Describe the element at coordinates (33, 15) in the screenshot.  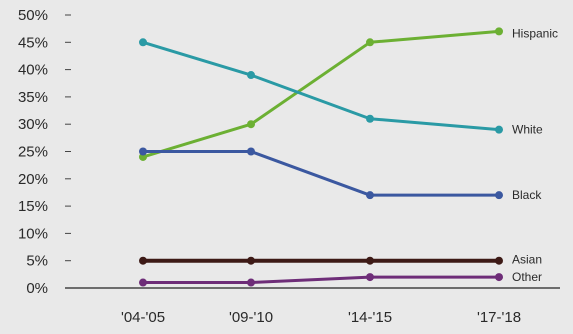
I see `y-tick-label: 50%` at that location.